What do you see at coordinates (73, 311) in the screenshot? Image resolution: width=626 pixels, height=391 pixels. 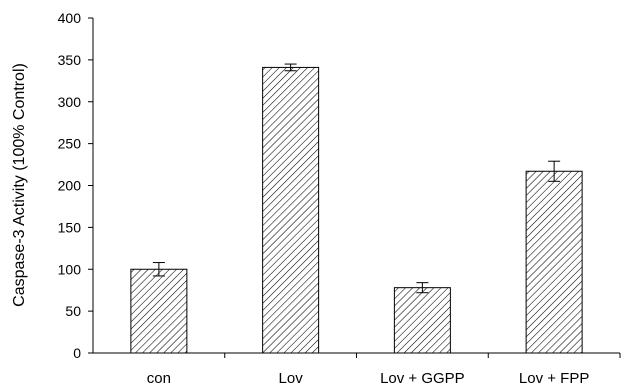 I see `y-tick-label: 50` at bounding box center [73, 311].